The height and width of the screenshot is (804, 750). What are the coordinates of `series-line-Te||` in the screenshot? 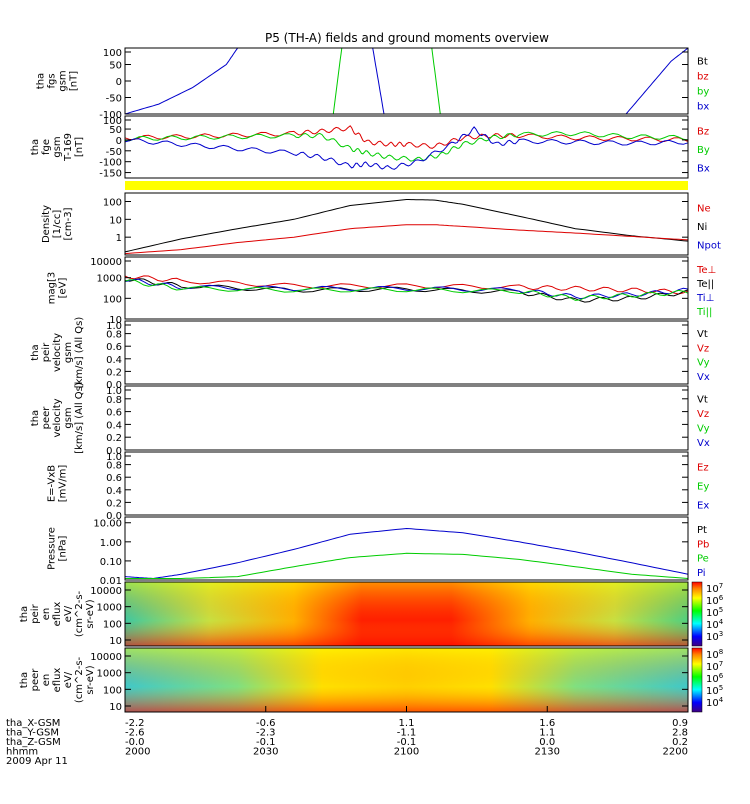 It's located at (406, 290).